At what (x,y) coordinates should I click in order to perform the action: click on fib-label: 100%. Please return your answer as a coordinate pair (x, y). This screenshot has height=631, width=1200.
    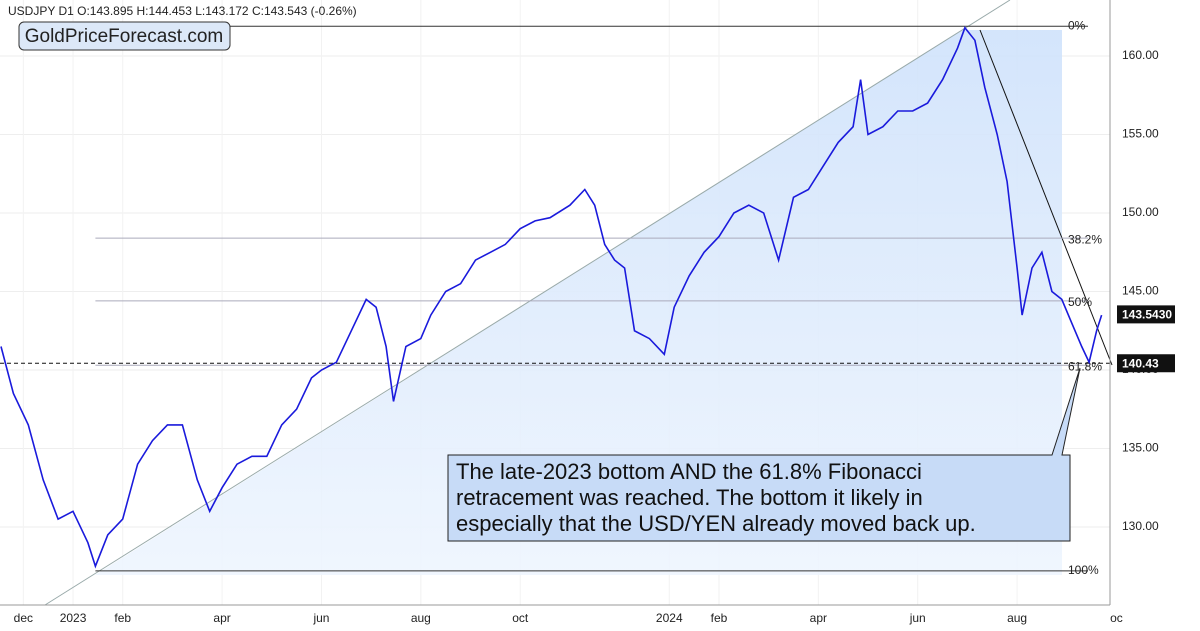
    Looking at the image, I should click on (1083, 570).